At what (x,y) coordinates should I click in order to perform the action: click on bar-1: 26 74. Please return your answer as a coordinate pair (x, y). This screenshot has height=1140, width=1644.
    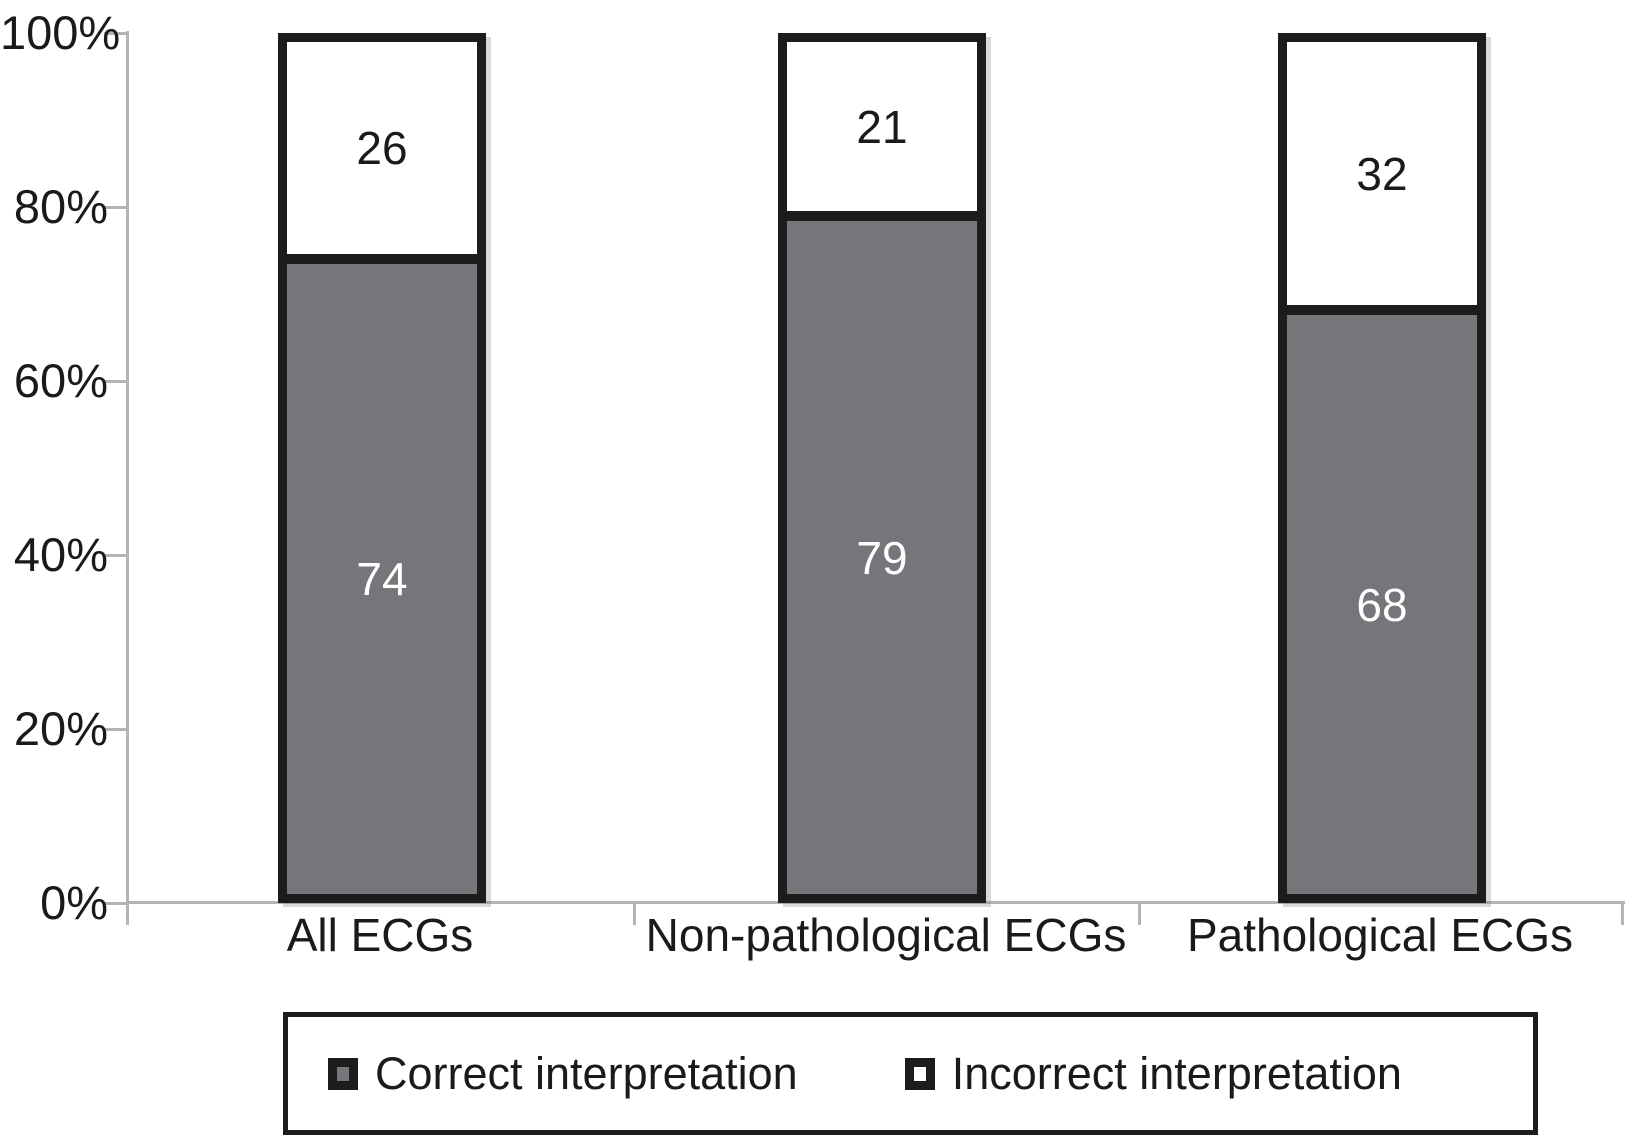
    Looking at the image, I should click on (382, 468).